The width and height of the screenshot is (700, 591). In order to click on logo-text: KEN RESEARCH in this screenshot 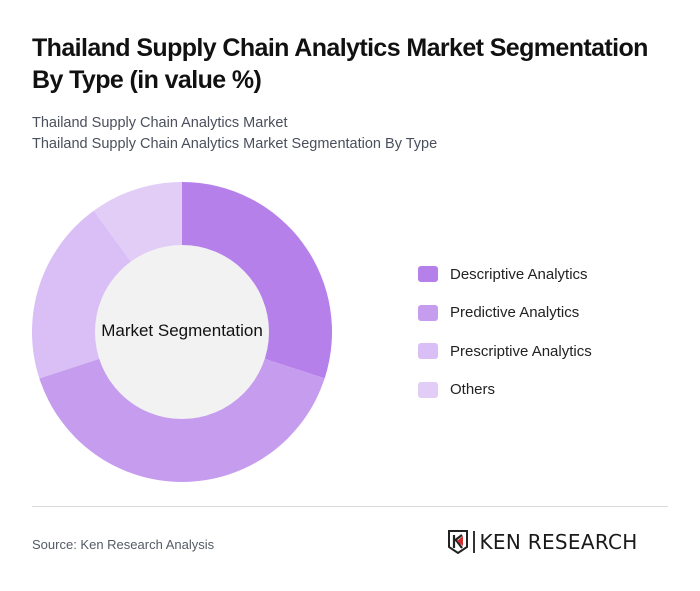, I will do `click(558, 542)`.